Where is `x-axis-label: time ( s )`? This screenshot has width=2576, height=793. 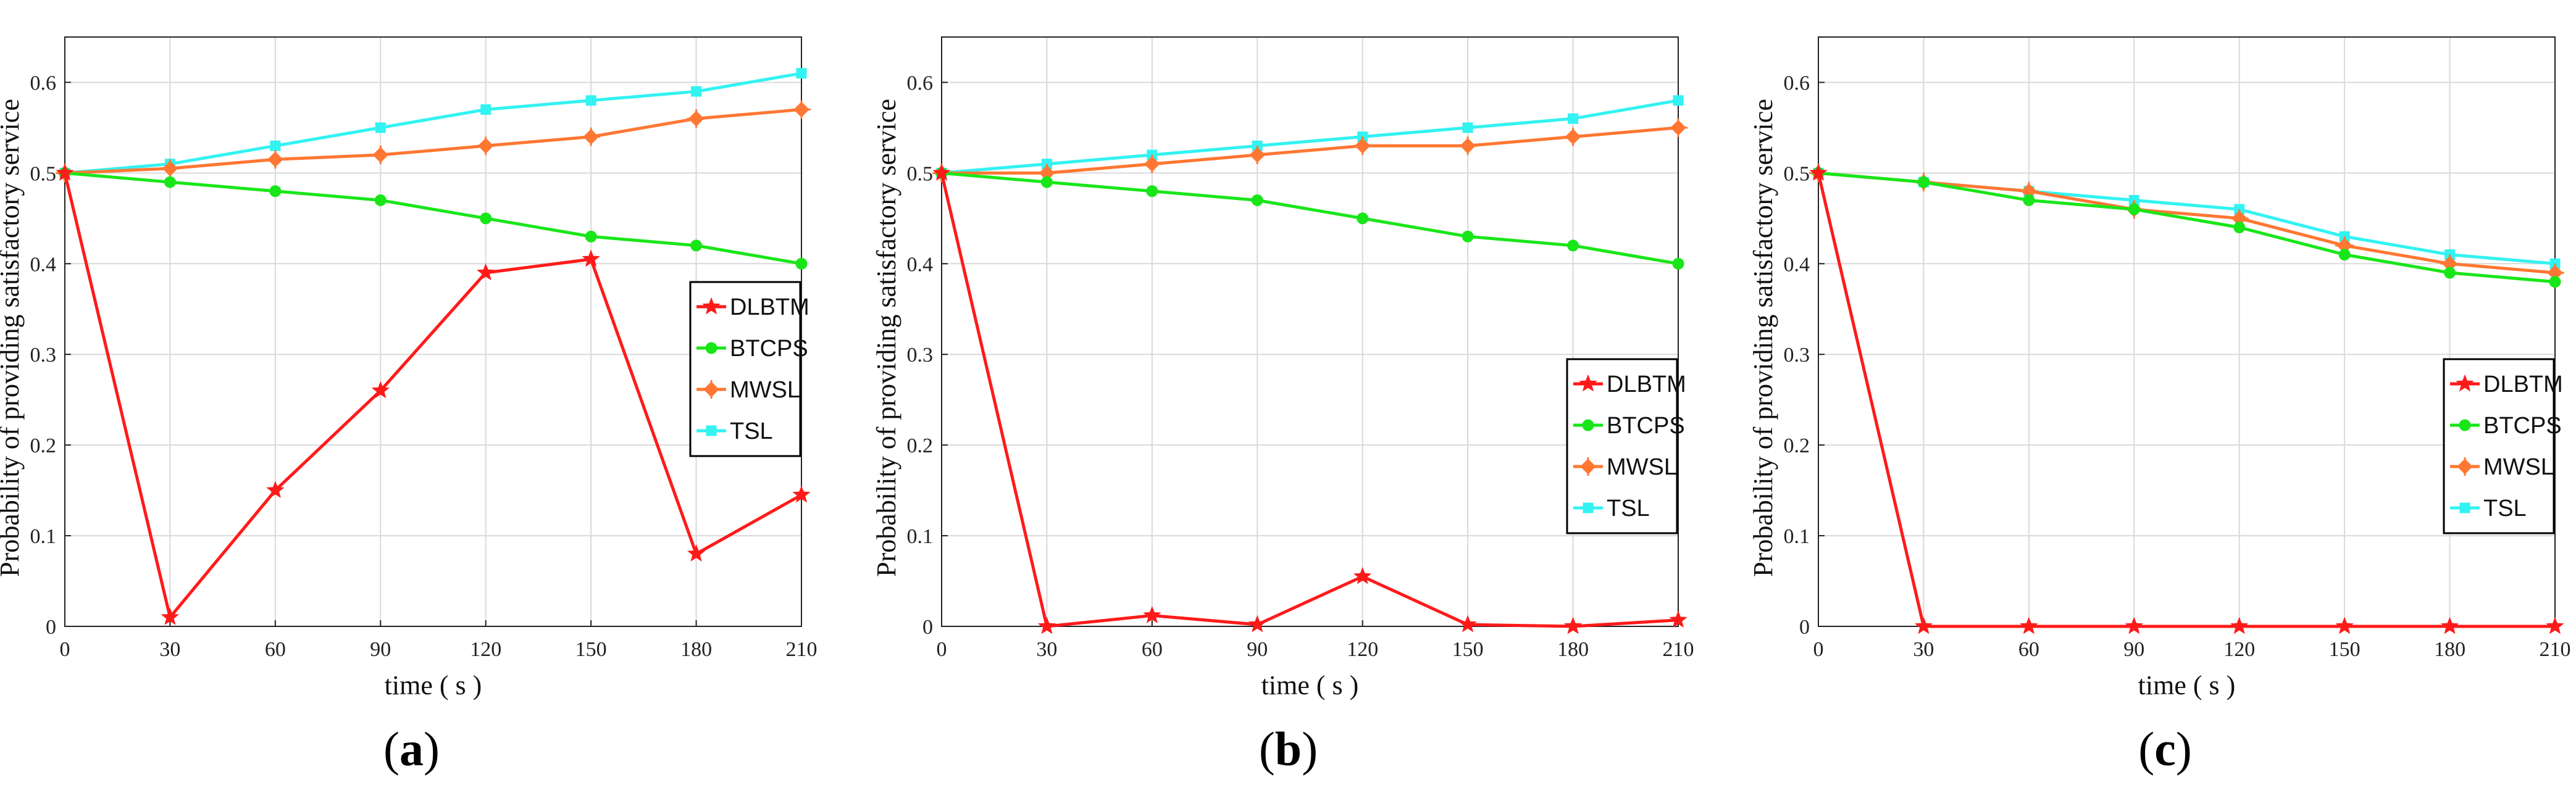 x-axis-label: time ( s ) is located at coordinates (2187, 685).